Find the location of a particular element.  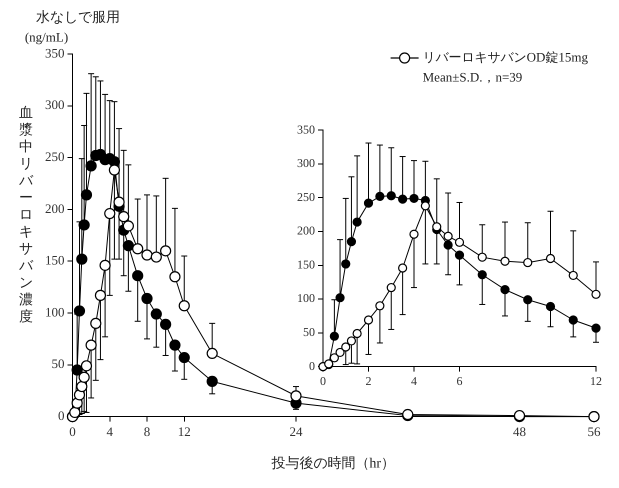

x-tick-label: 6 is located at coordinates (459, 381).